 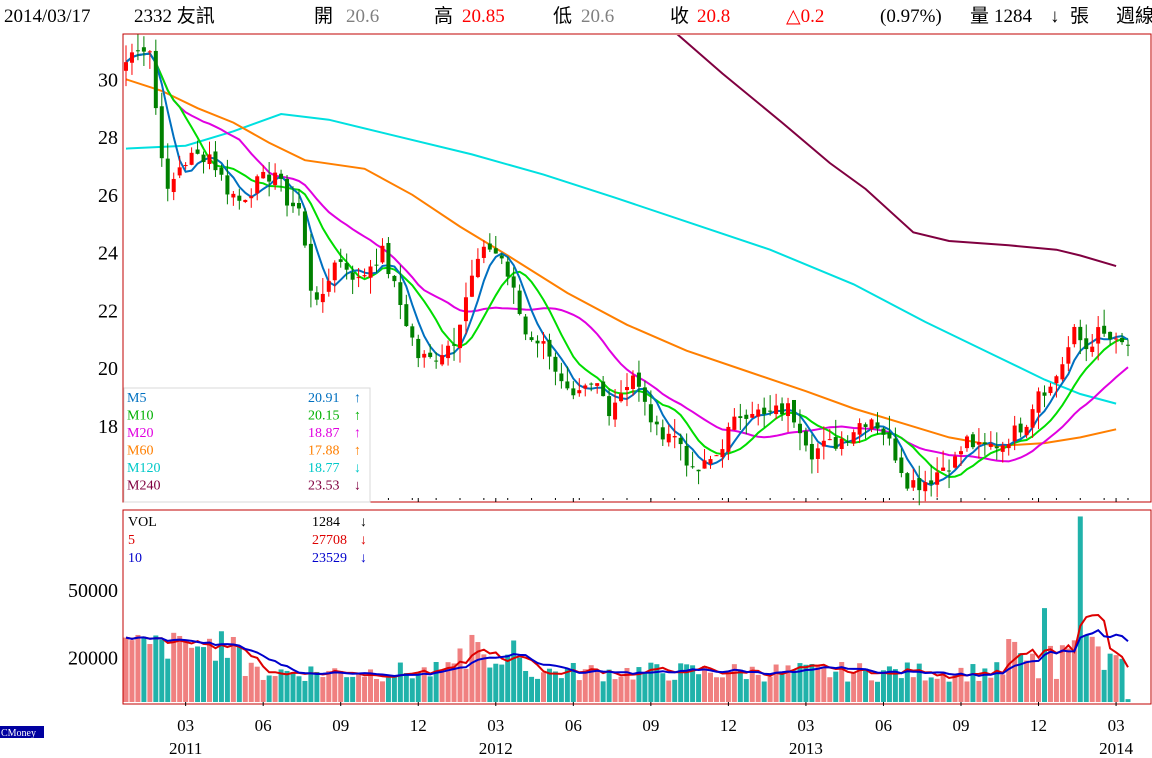 I want to click on x-tick-label: 06, so click(x=573, y=725).